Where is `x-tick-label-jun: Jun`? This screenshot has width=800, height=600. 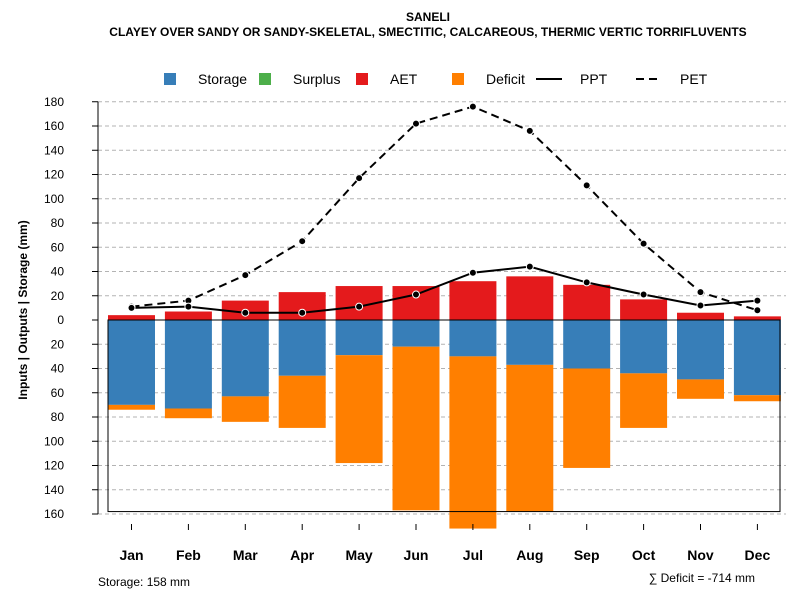
x-tick-label-jun: Jun is located at coordinates (416, 555).